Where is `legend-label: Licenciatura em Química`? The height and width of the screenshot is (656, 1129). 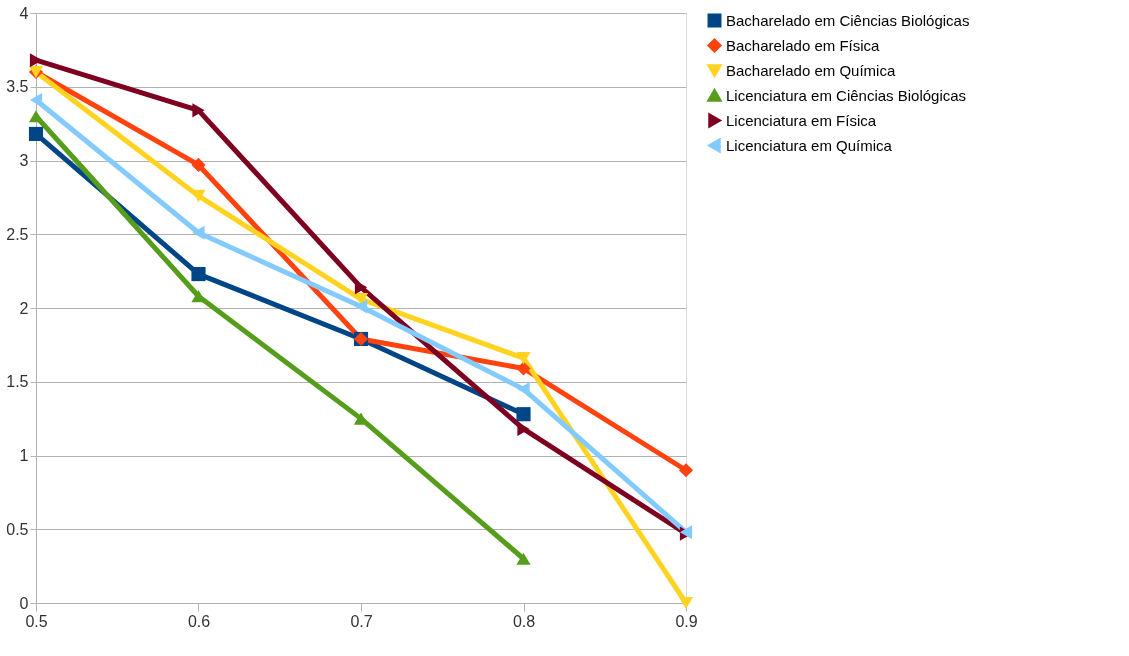
legend-label: Licenciatura em Química is located at coordinates (809, 145).